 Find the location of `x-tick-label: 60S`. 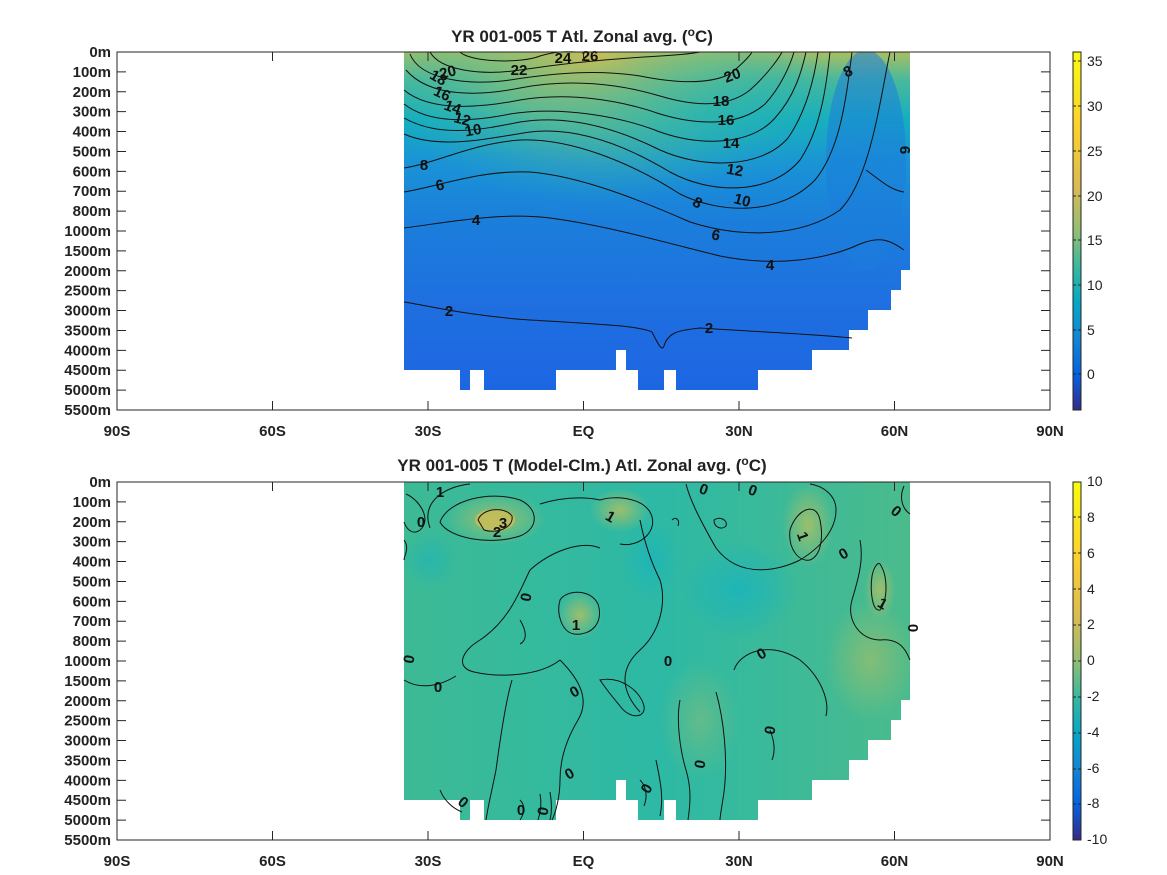

x-tick-label: 60S is located at coordinates (272, 861).